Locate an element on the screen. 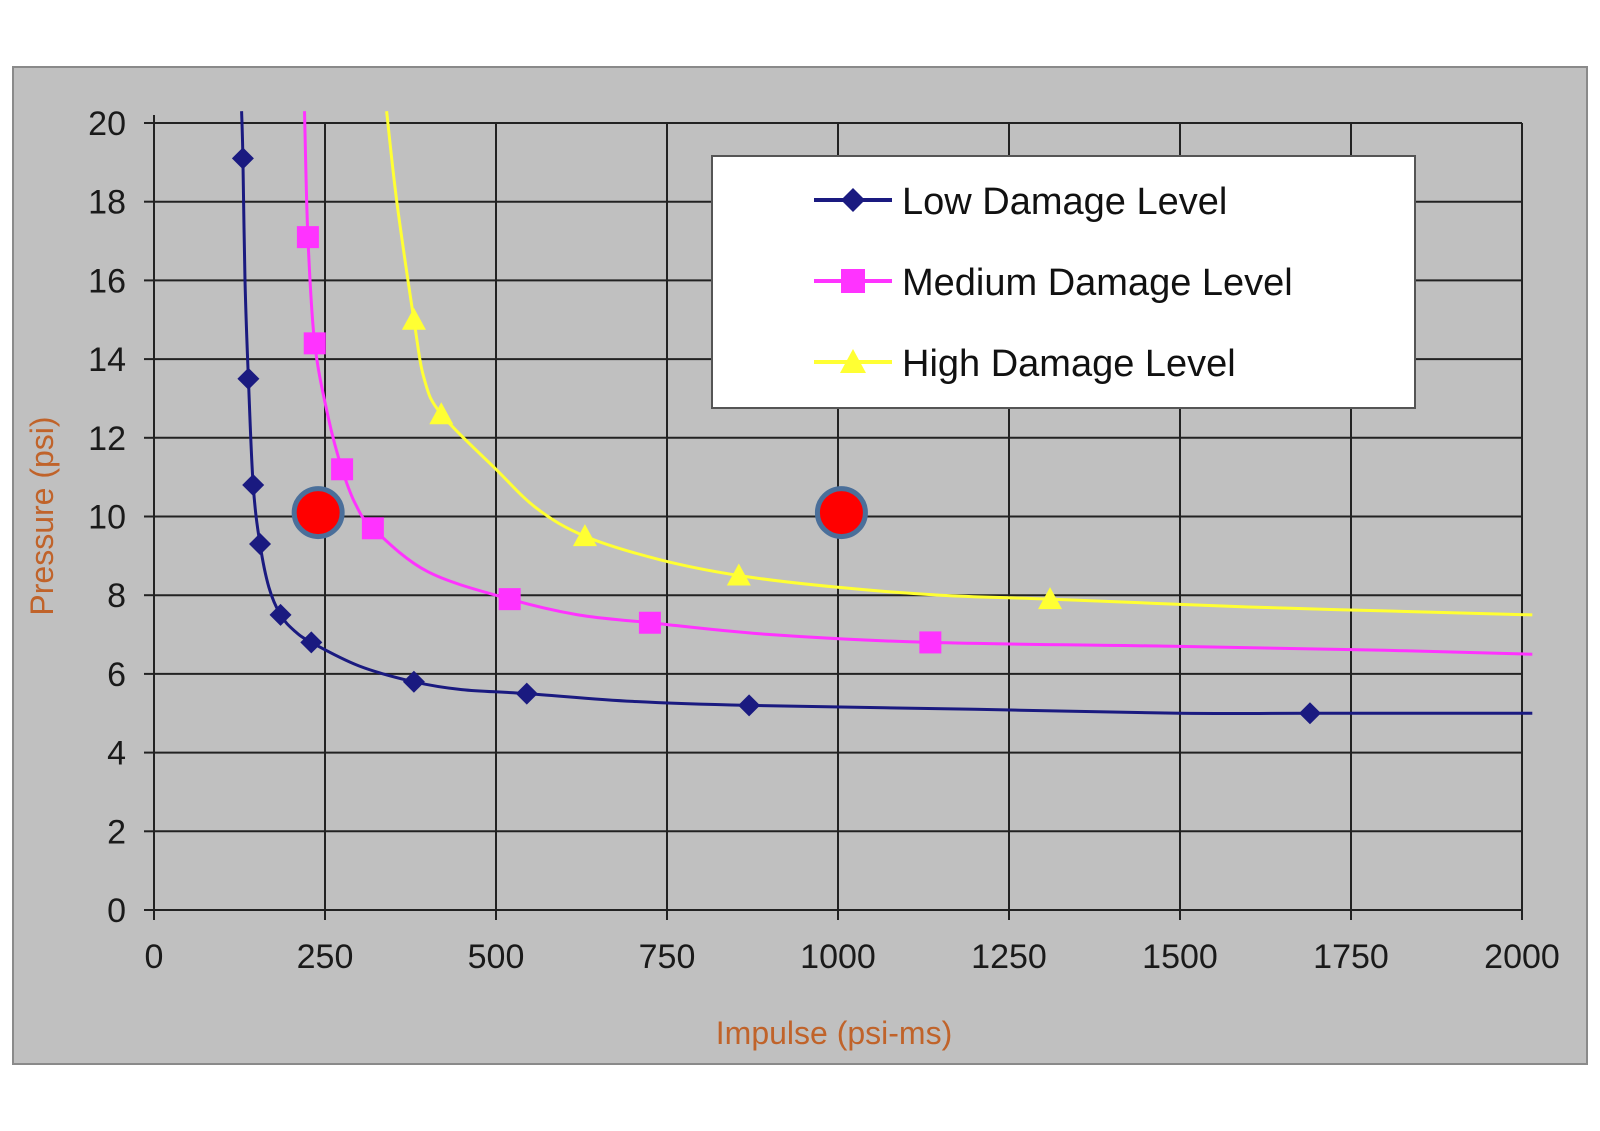 This screenshot has height=1131, width=1600. x-tick-label: 250 is located at coordinates (325, 957).